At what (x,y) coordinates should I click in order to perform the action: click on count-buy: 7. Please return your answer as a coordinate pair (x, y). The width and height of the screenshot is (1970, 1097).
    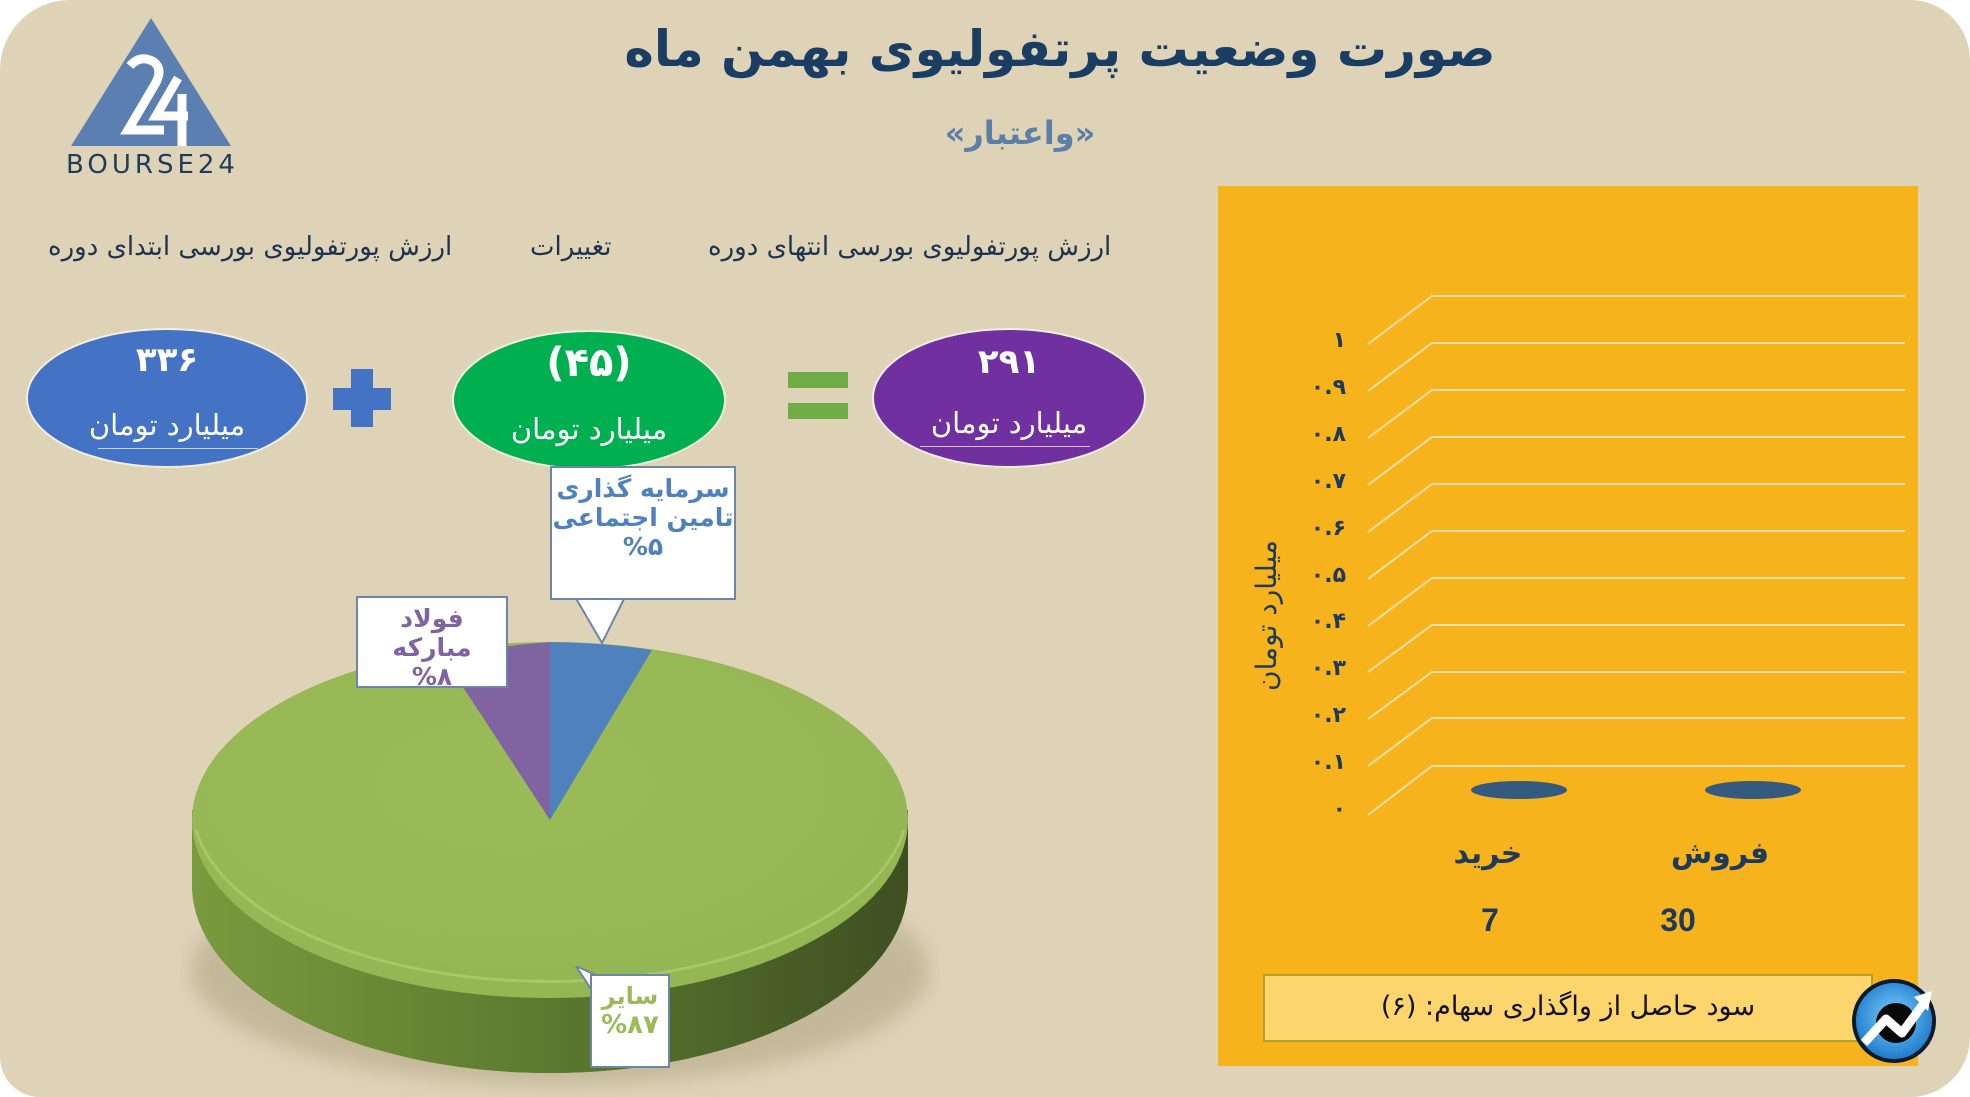
    Looking at the image, I should click on (1490, 920).